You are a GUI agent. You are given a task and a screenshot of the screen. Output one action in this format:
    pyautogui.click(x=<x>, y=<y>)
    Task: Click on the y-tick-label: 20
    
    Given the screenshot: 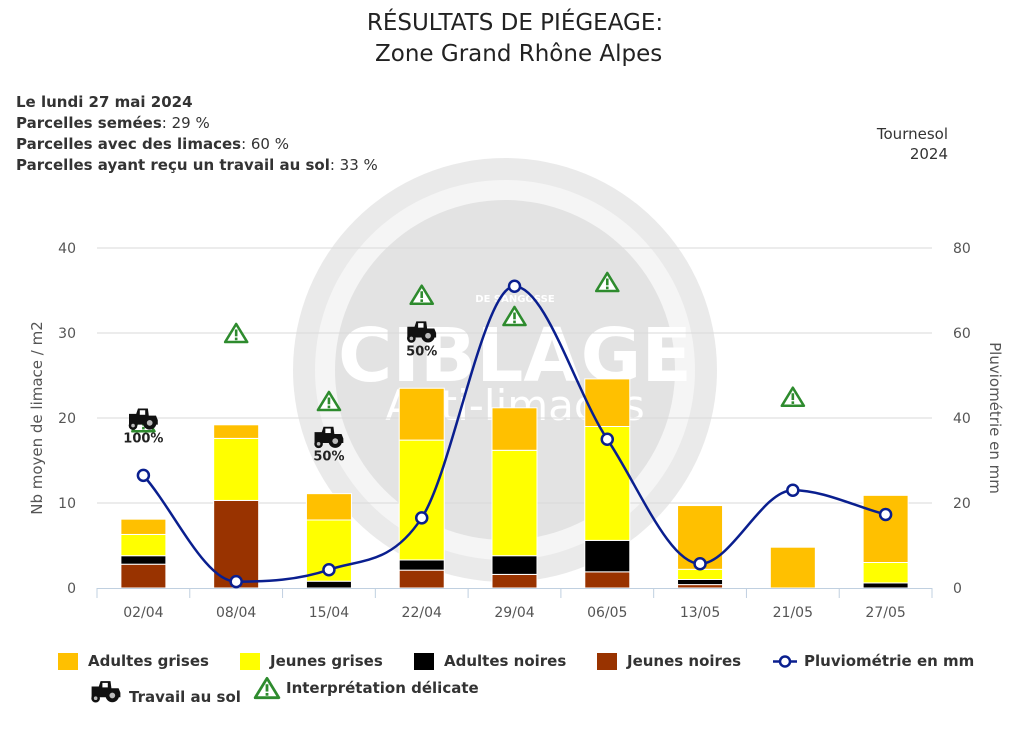 What is the action you would take?
    pyautogui.click(x=67, y=419)
    